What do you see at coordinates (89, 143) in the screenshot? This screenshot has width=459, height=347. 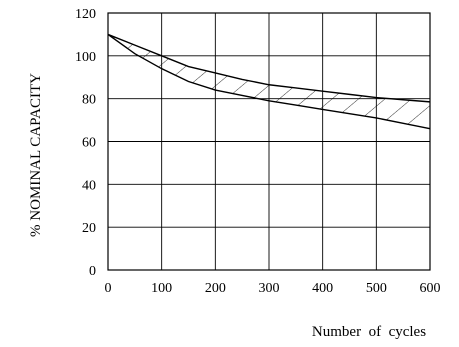 I see `y-tick-label: 60` at bounding box center [89, 143].